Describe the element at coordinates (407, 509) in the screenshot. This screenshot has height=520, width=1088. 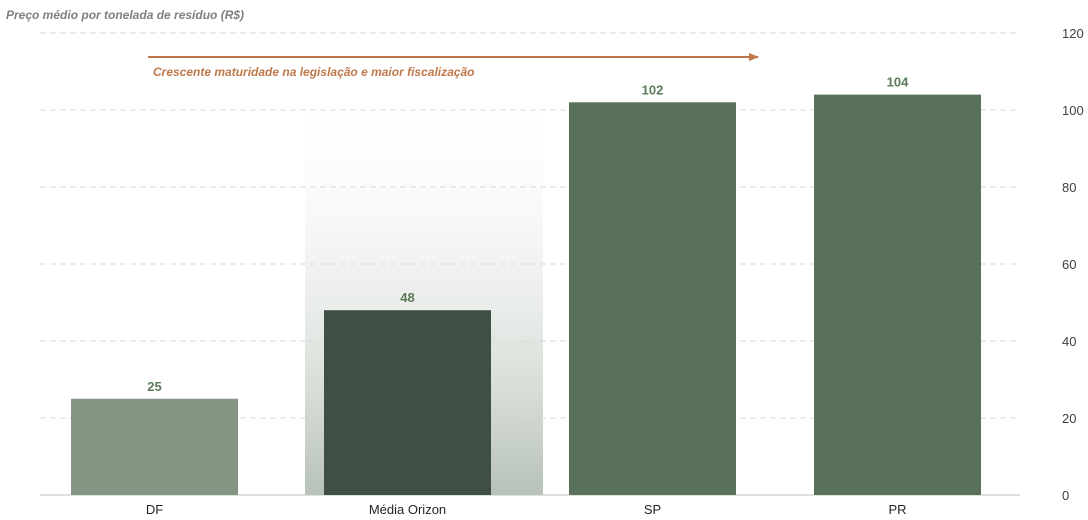
I see `x-tick-label: Média Orizon` at that location.